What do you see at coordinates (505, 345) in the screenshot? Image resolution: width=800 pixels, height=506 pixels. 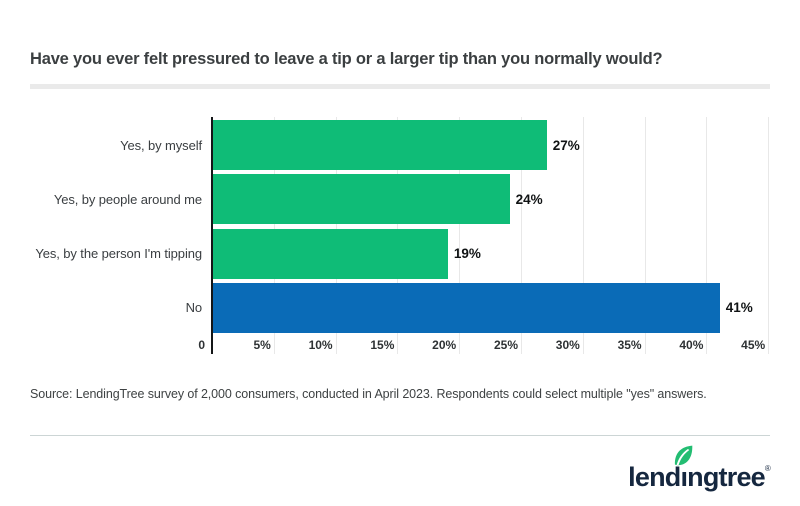 I see `x-tick-label: 25%` at bounding box center [505, 345].